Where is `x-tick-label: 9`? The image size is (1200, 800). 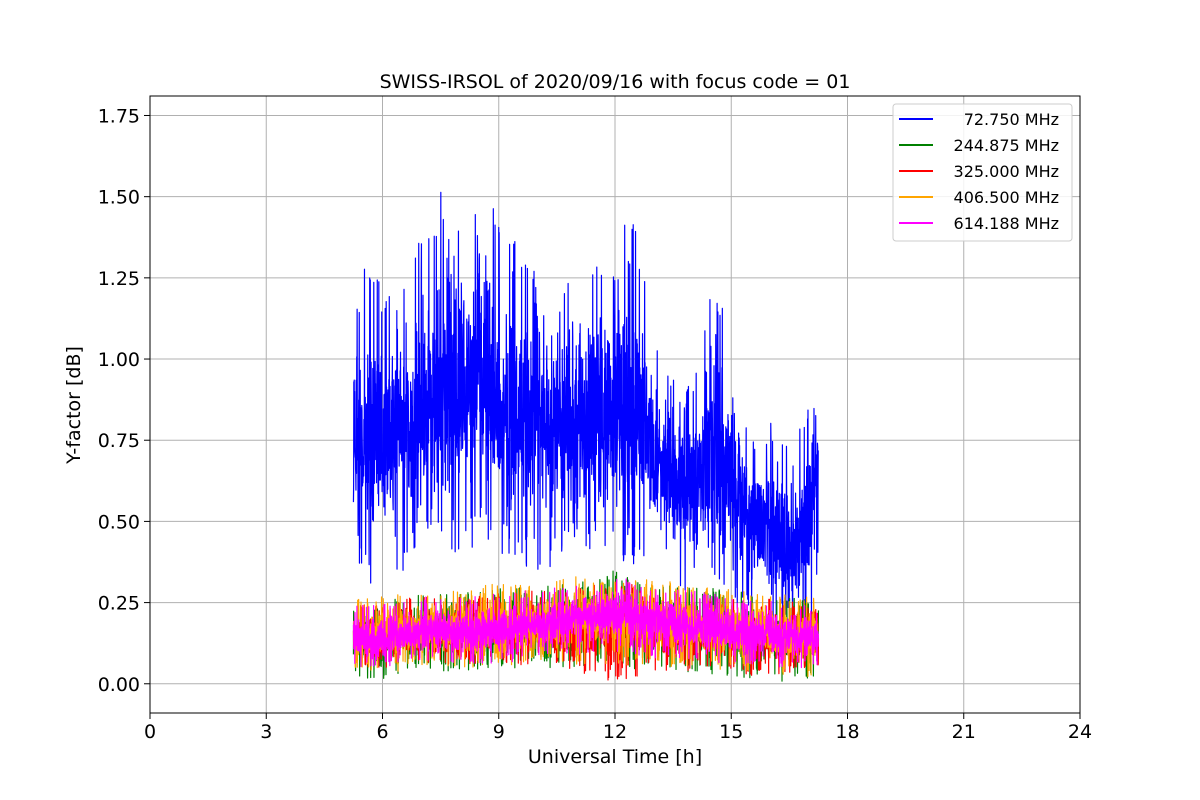
x-tick-label: 9 is located at coordinates (499, 732).